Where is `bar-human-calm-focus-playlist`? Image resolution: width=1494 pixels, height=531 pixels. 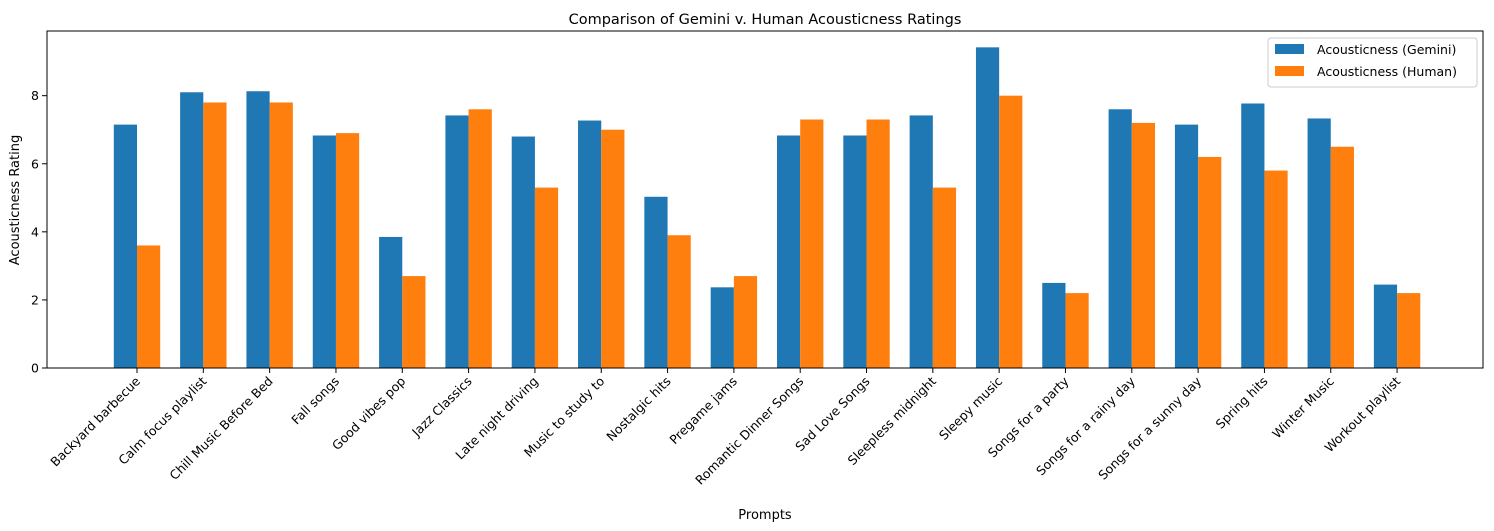
bar-human-calm-focus-playlist is located at coordinates (215, 235).